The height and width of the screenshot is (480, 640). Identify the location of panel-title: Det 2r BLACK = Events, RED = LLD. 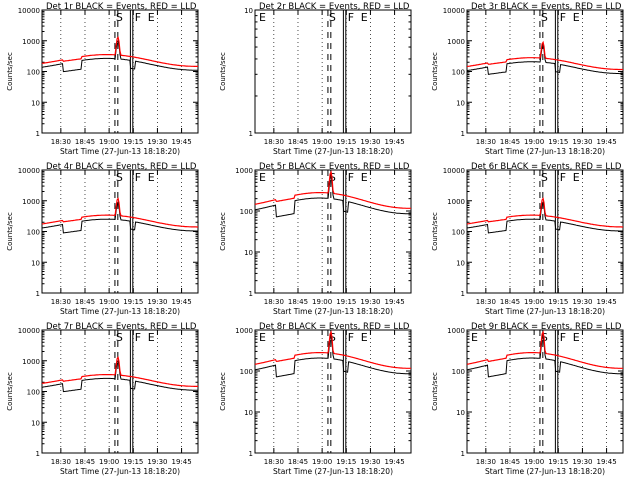
(334, 7).